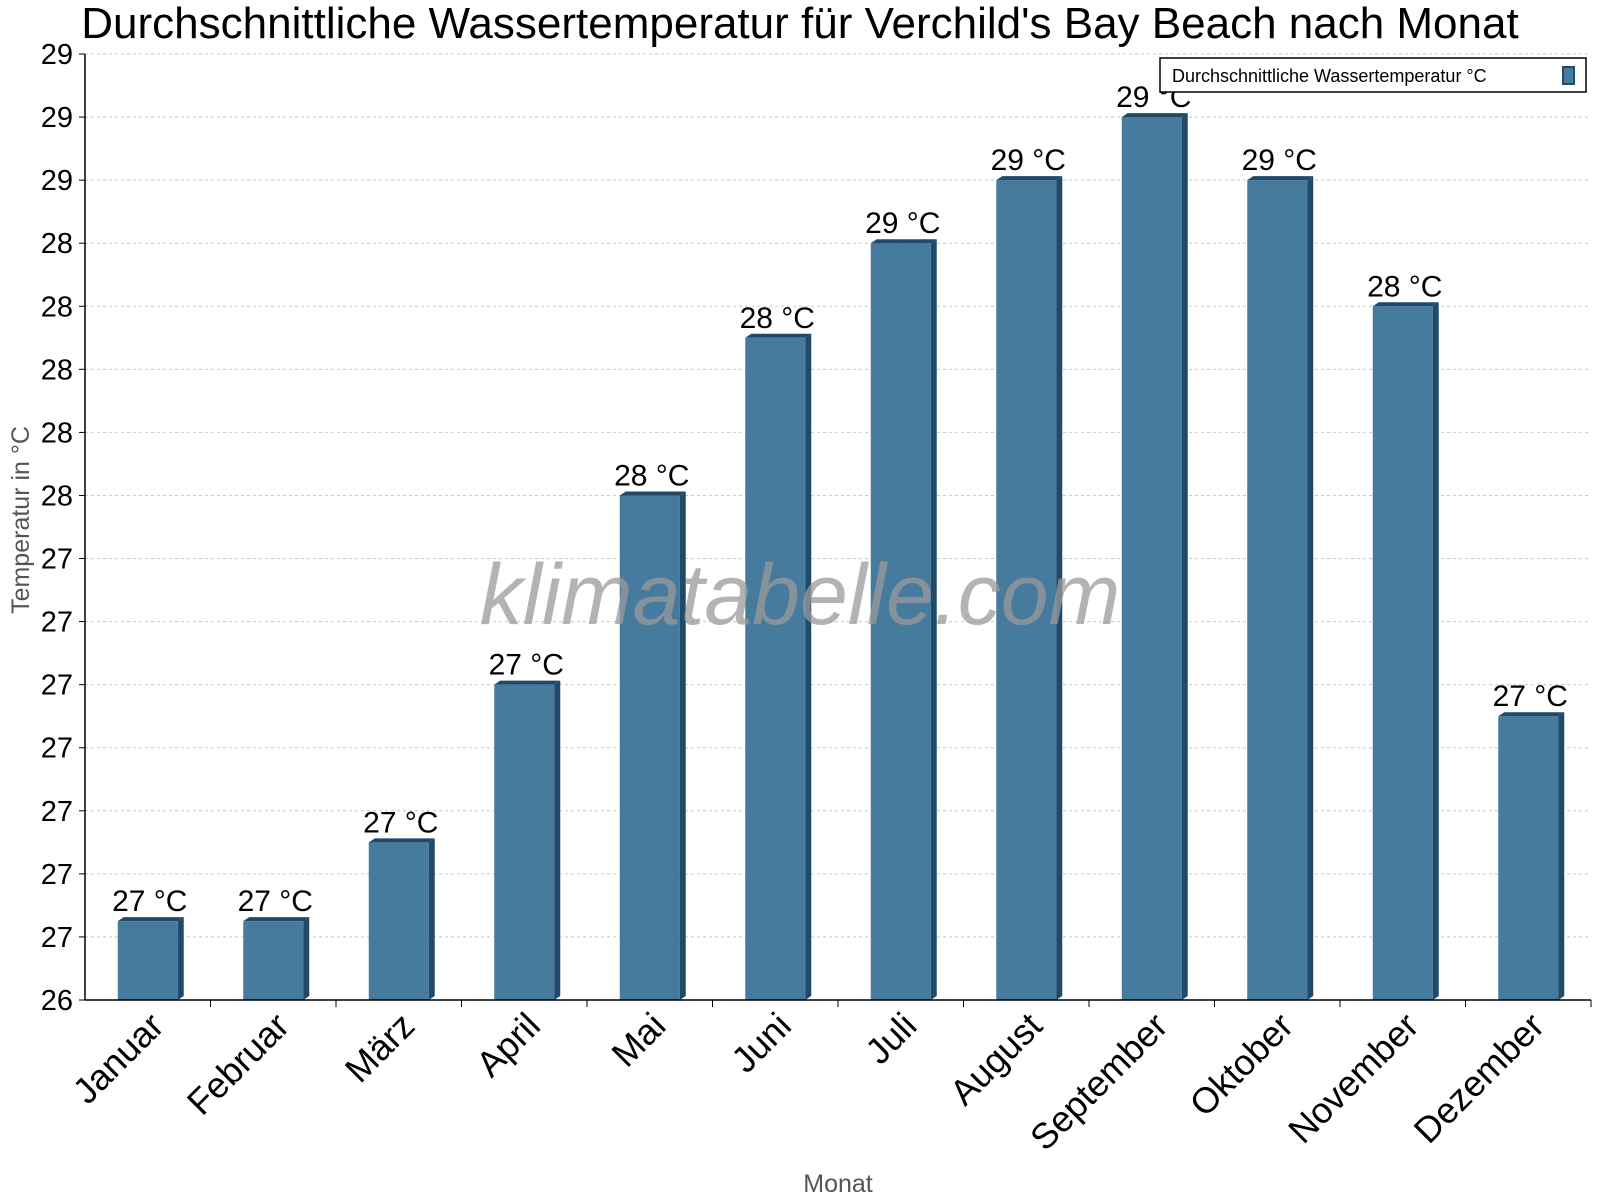 Image resolution: width=1600 pixels, height=1200 pixels. Describe the element at coordinates (1241, 1065) in the screenshot. I see `x-tick-label: Oktober` at that location.